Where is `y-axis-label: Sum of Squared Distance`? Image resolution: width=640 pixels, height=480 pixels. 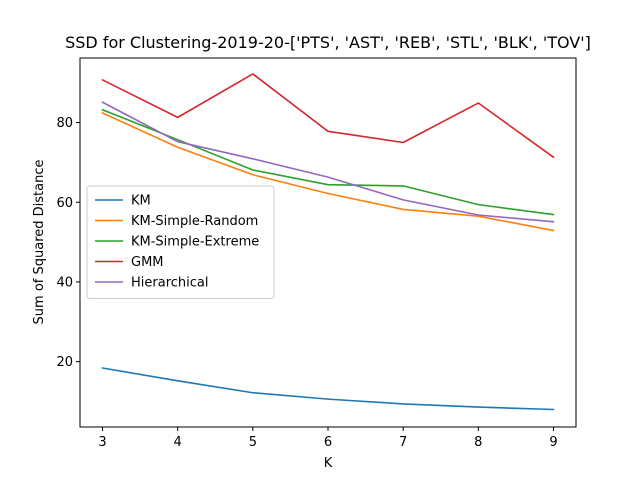 y-axis-label: Sum of Squared Distance is located at coordinates (39, 242).